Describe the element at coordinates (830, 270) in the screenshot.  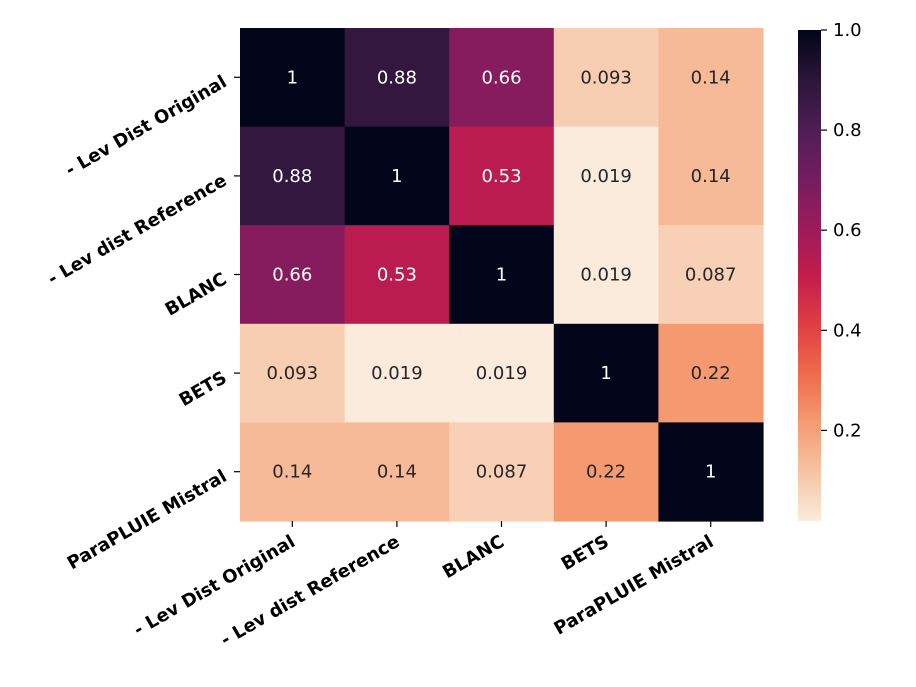
I see `colorbar: 1.0 0.8 0.6 0.4 0.2` at that location.